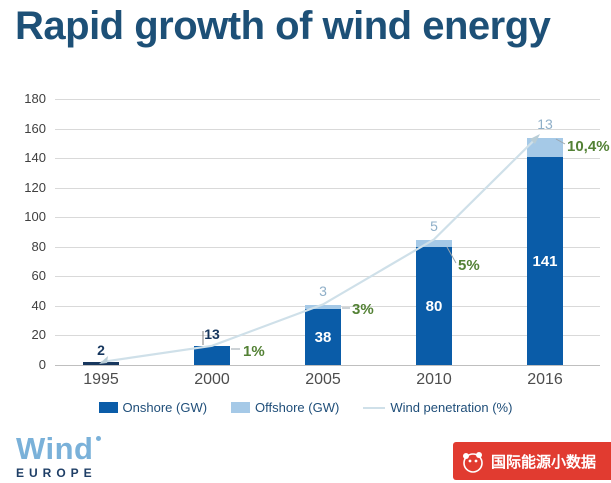 Image resolution: width=611 pixels, height=483 pixels. What do you see at coordinates (451, 407) in the screenshot?
I see `legend-label: Wind penetration (%)` at bounding box center [451, 407].